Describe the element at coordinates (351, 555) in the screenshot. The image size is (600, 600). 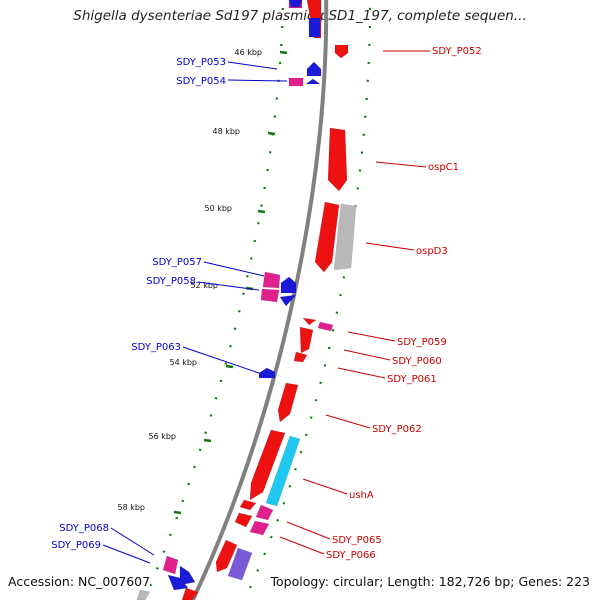
I see `gene-label-right: SDY_P066` at that location.